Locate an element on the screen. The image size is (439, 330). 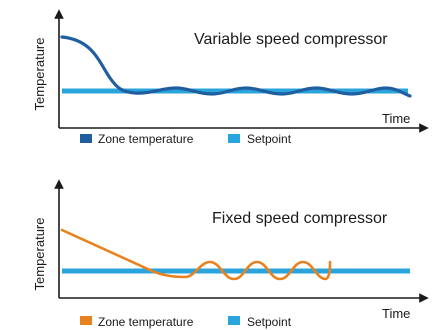
zone-temperature-curve is located at coordinates (196, 254).